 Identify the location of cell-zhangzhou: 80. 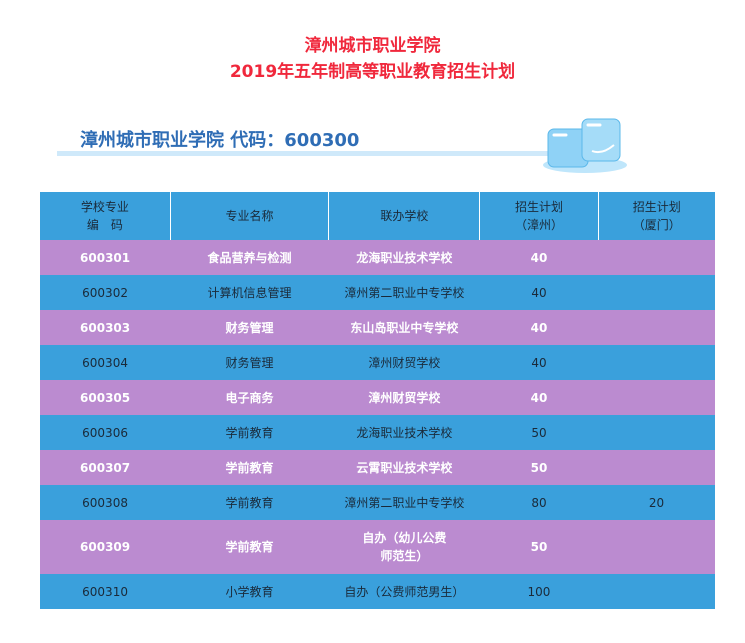
(539, 502).